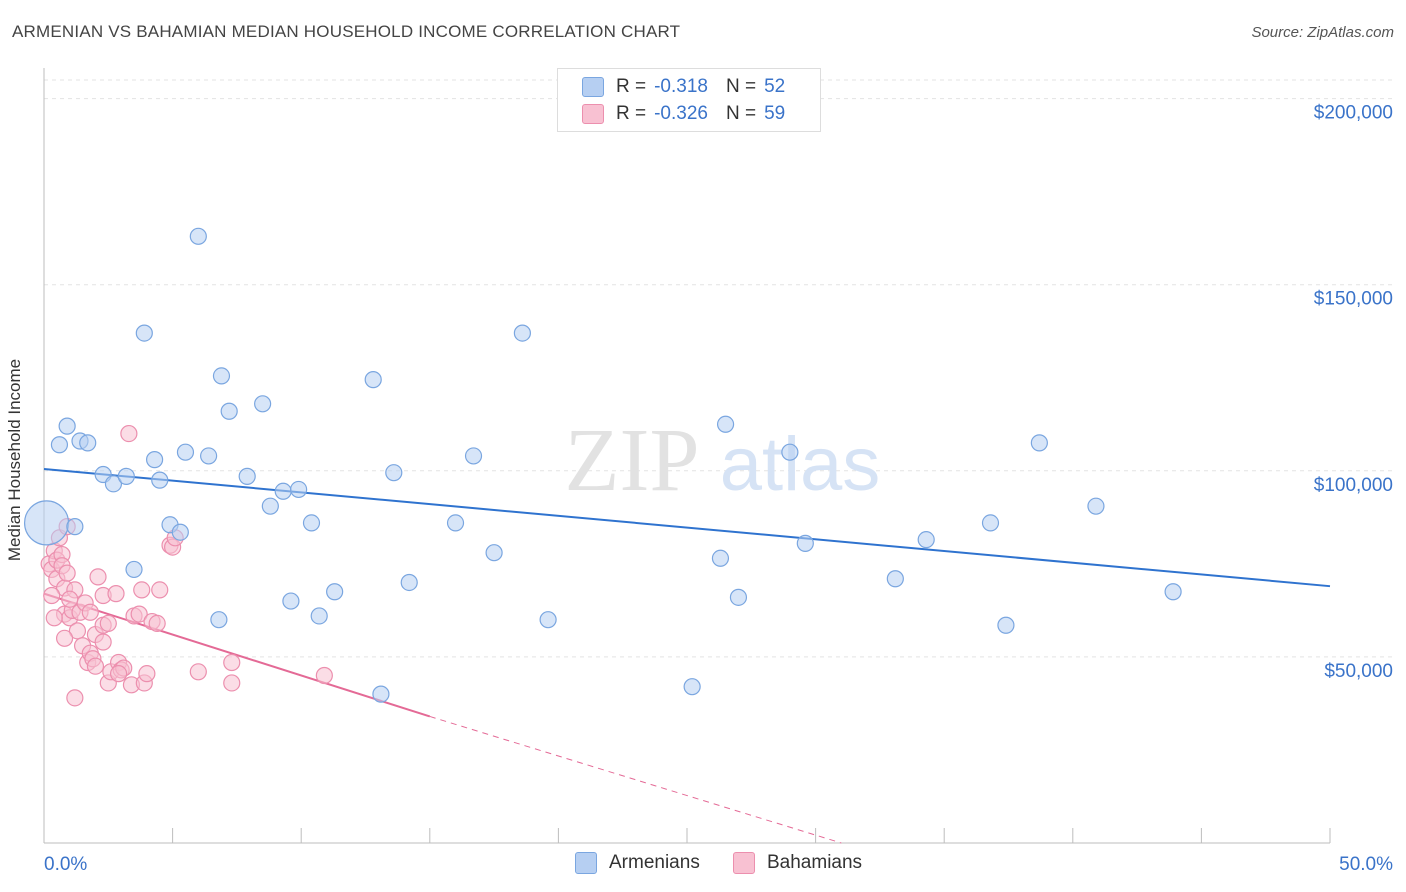 Image resolution: width=1406 pixels, height=892 pixels. I want to click on legend-item-label: Bahamians, so click(815, 862).